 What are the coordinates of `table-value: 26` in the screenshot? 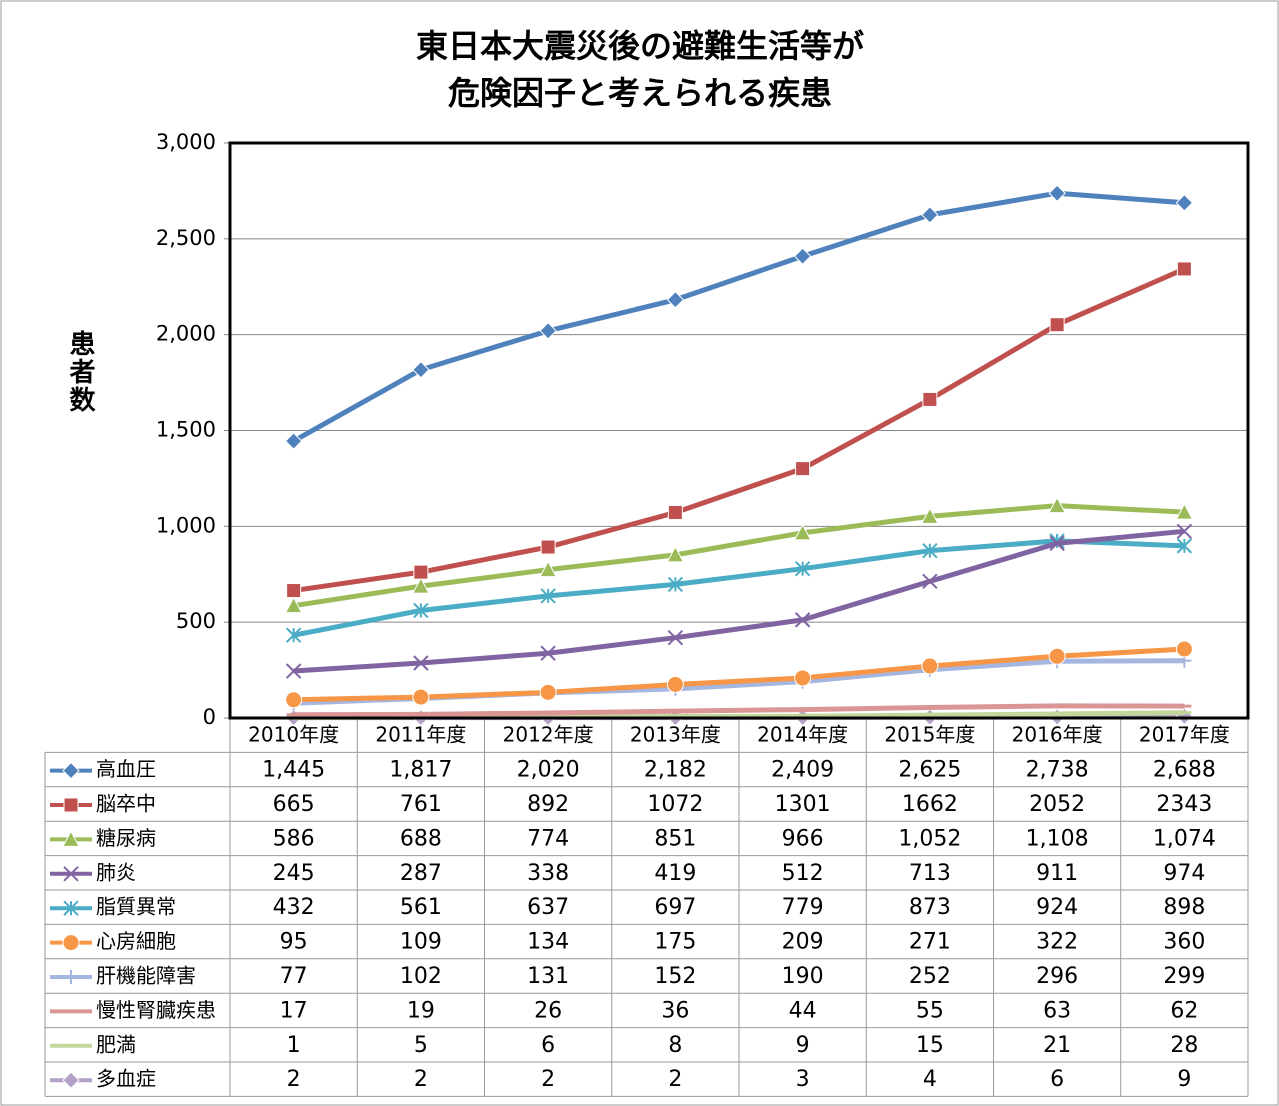 It's located at (548, 1010).